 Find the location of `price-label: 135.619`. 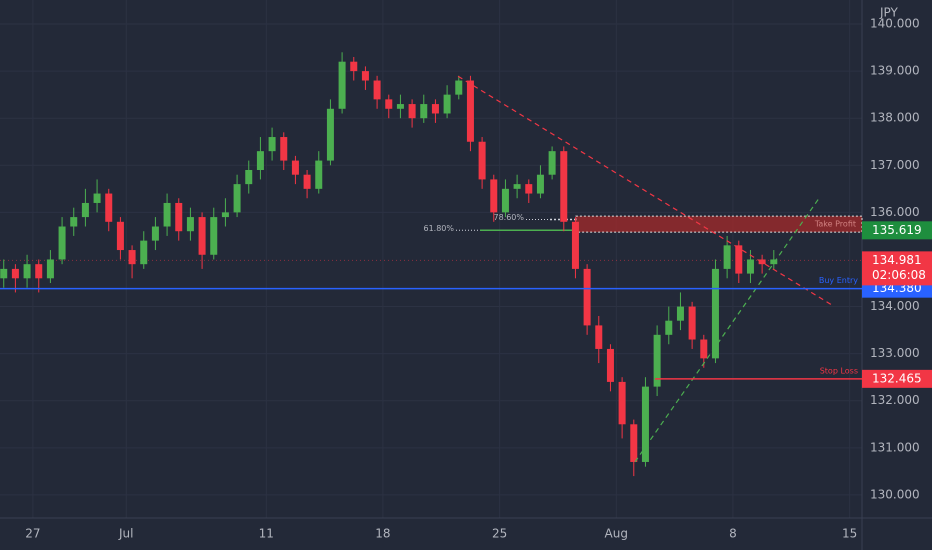

price-label: 135.619 is located at coordinates (897, 230).